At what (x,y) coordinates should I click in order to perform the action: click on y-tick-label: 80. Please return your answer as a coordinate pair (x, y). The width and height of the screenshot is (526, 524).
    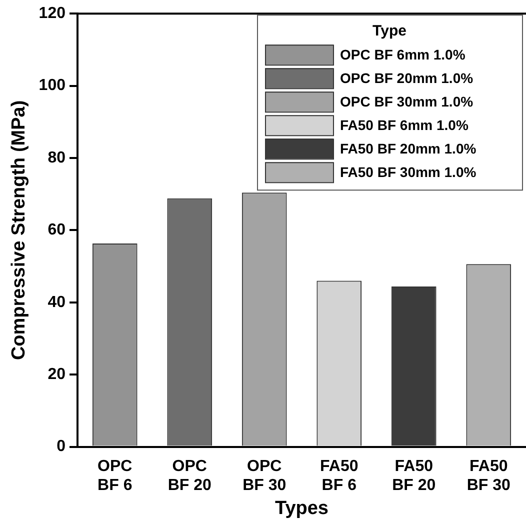
    Looking at the image, I should click on (57, 157).